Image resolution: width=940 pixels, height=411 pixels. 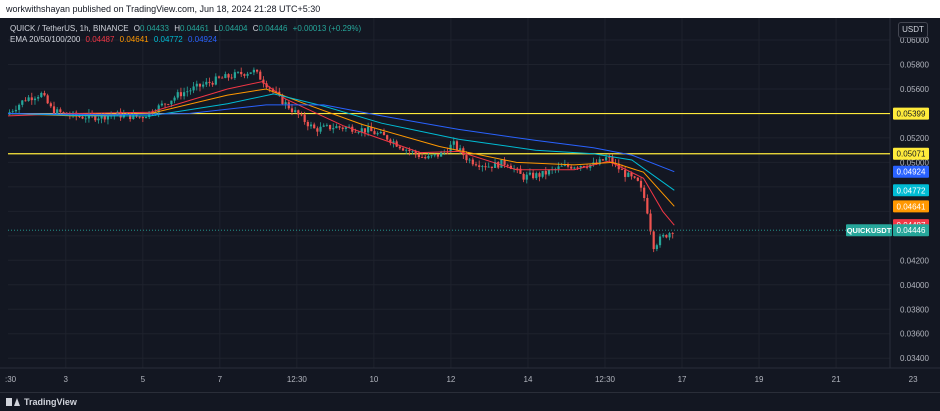 What do you see at coordinates (297, 379) in the screenshot?
I see `x-tick-label: 12:30` at bounding box center [297, 379].